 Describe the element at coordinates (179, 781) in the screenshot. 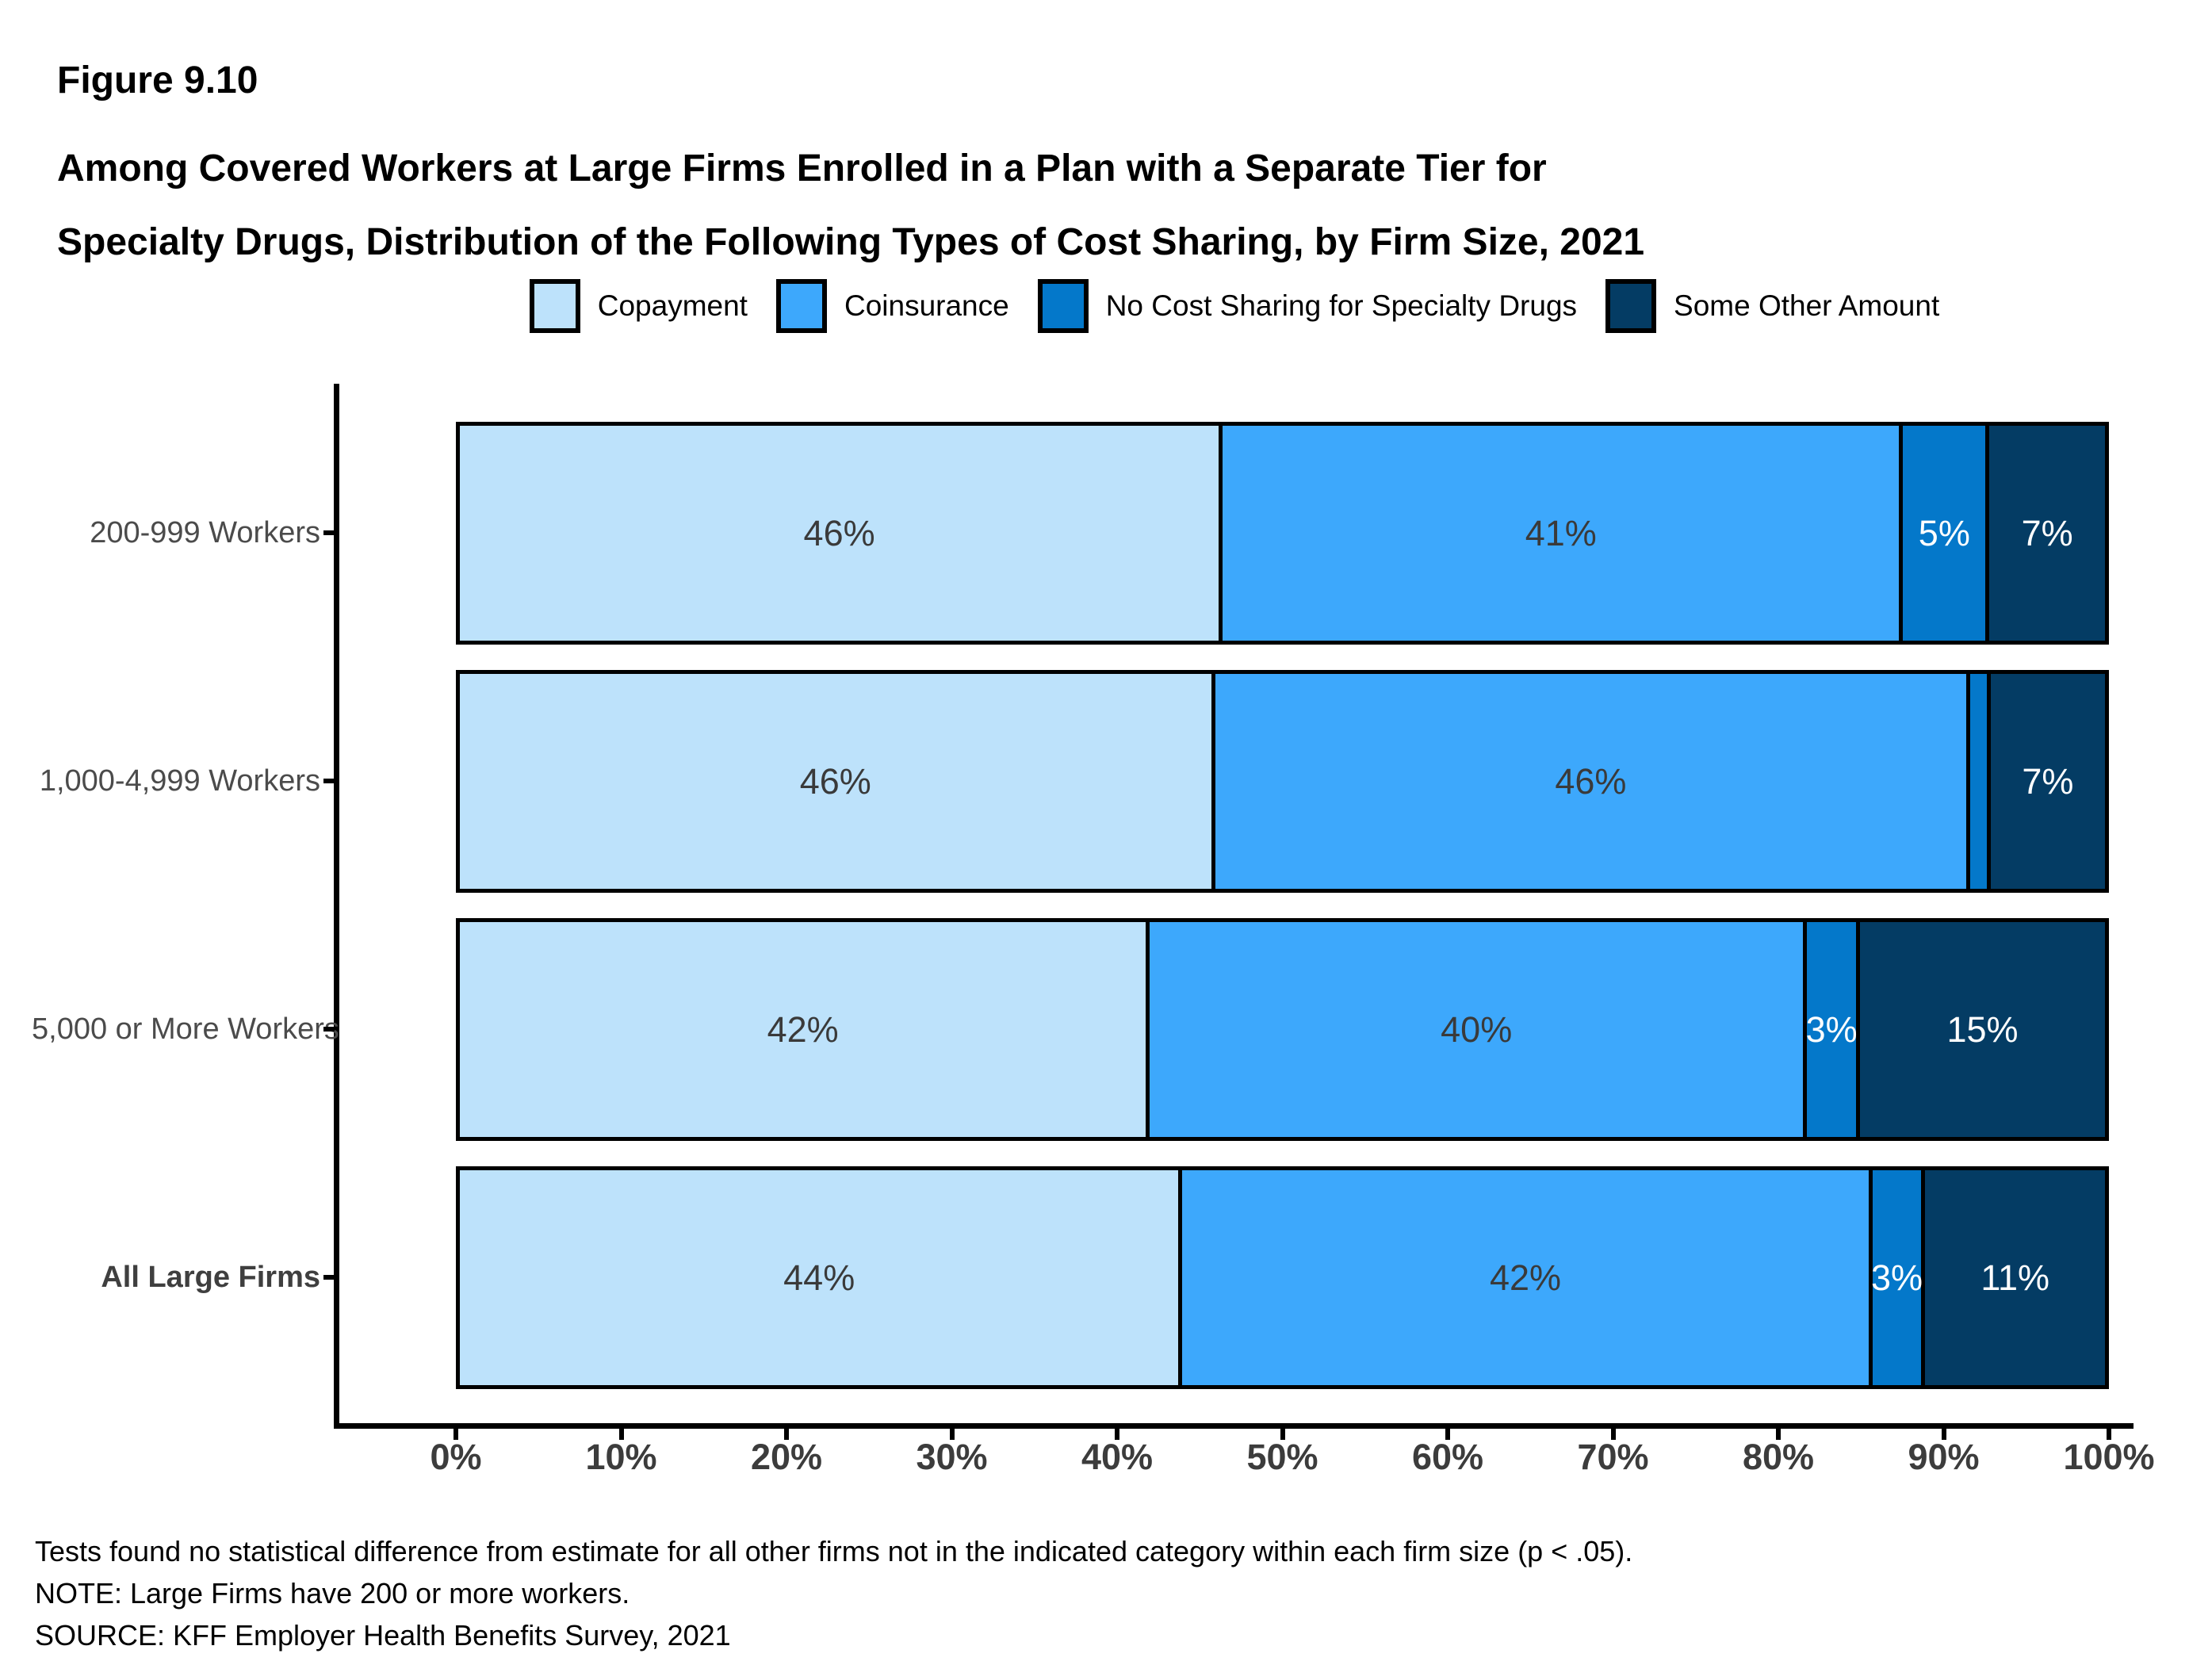

I see `category-label: 1,000-4,999 Workers` at that location.